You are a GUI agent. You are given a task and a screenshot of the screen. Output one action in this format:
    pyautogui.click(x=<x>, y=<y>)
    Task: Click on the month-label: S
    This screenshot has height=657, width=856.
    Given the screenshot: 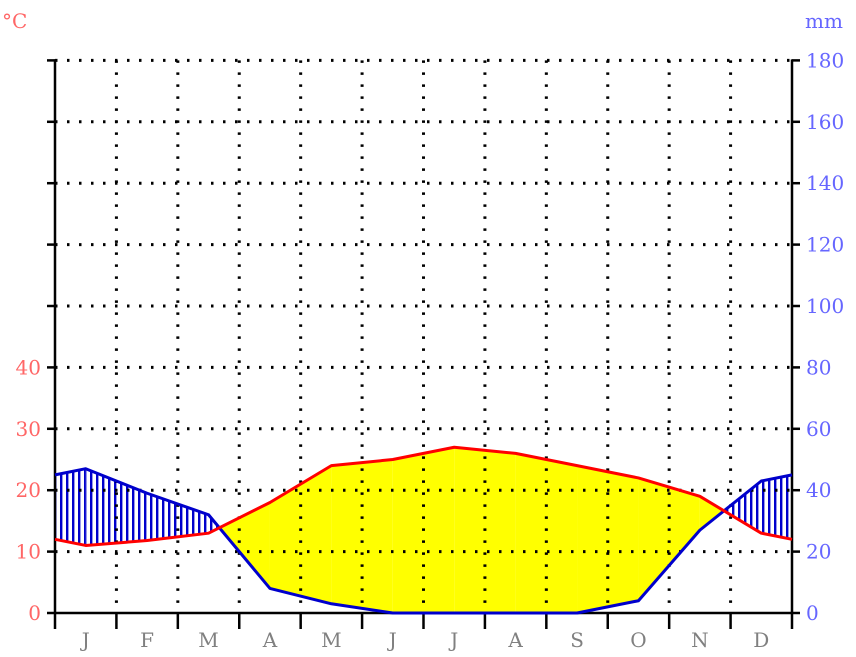 What is the action you would take?
    pyautogui.click(x=577, y=640)
    